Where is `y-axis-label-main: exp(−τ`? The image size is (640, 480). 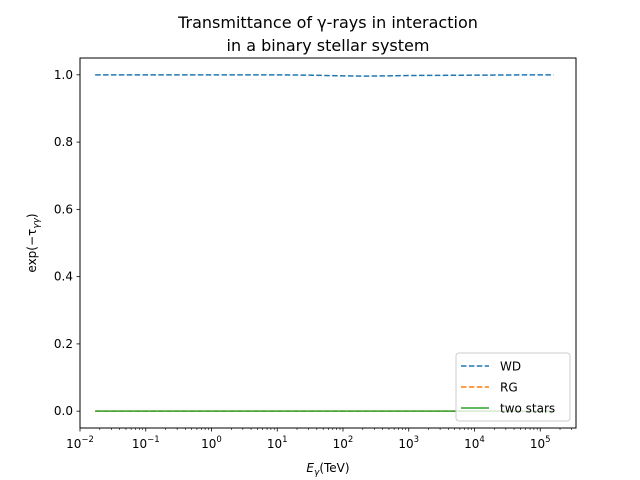
y-axis-label-main: exp(−τ is located at coordinates (32, 251).